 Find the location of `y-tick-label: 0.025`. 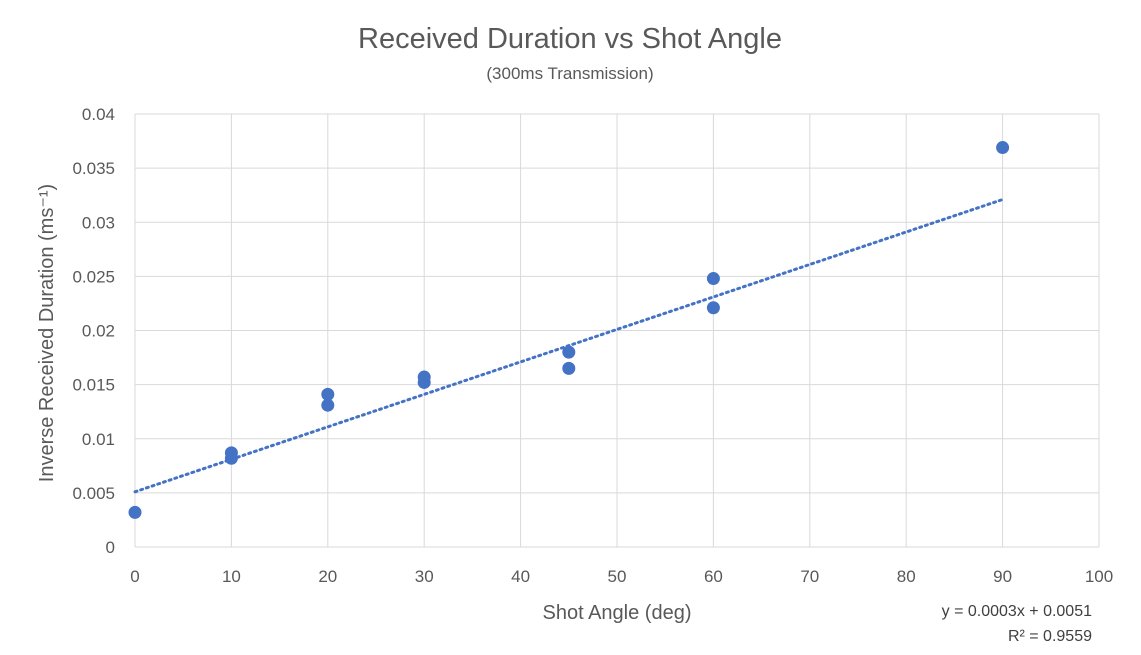

y-tick-label: 0.025 is located at coordinates (93, 276).